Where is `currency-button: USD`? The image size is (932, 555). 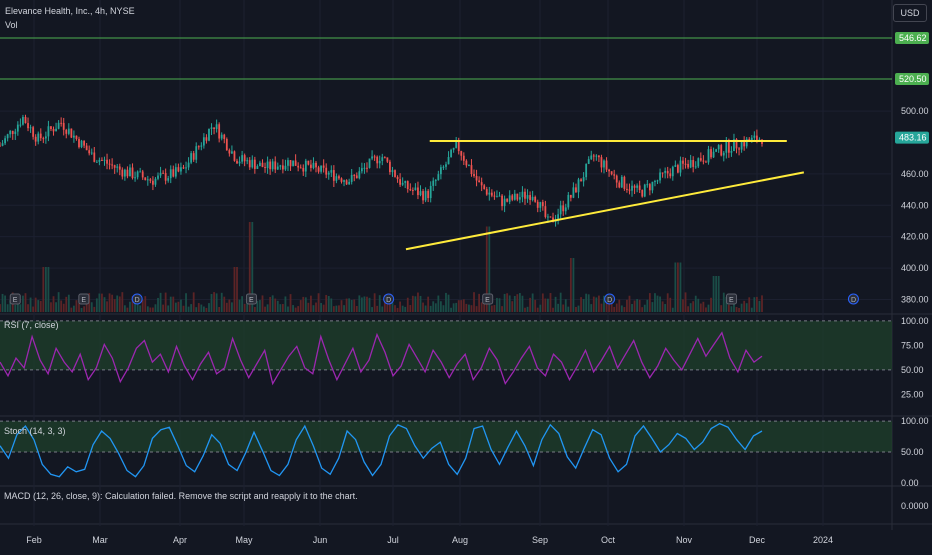
currency-button: USD is located at coordinates (910, 13).